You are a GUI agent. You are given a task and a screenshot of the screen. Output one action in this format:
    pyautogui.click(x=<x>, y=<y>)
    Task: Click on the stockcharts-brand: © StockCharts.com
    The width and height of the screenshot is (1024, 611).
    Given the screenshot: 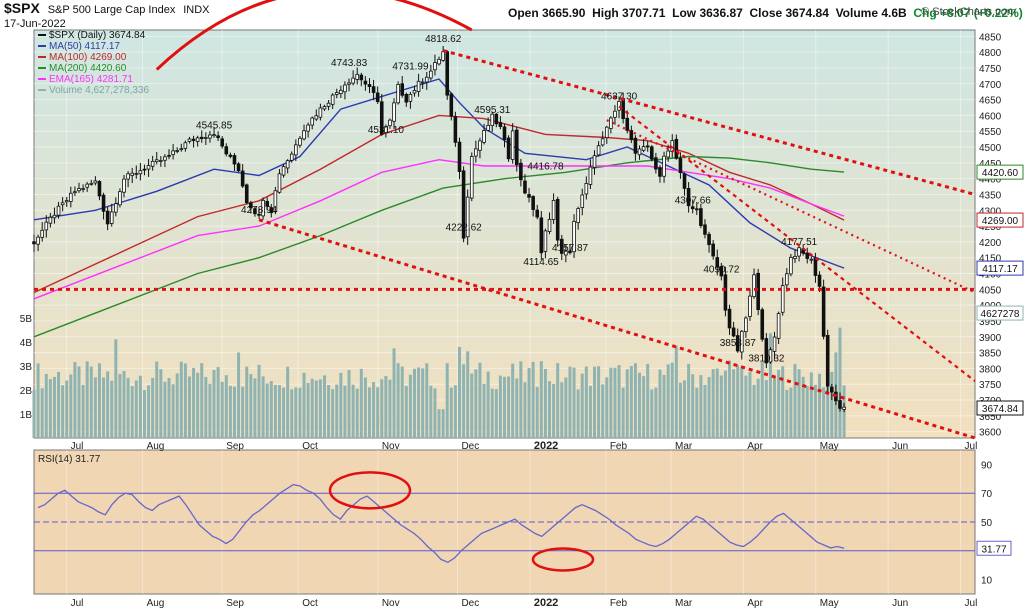 What is the action you would take?
    pyautogui.click(x=968, y=12)
    